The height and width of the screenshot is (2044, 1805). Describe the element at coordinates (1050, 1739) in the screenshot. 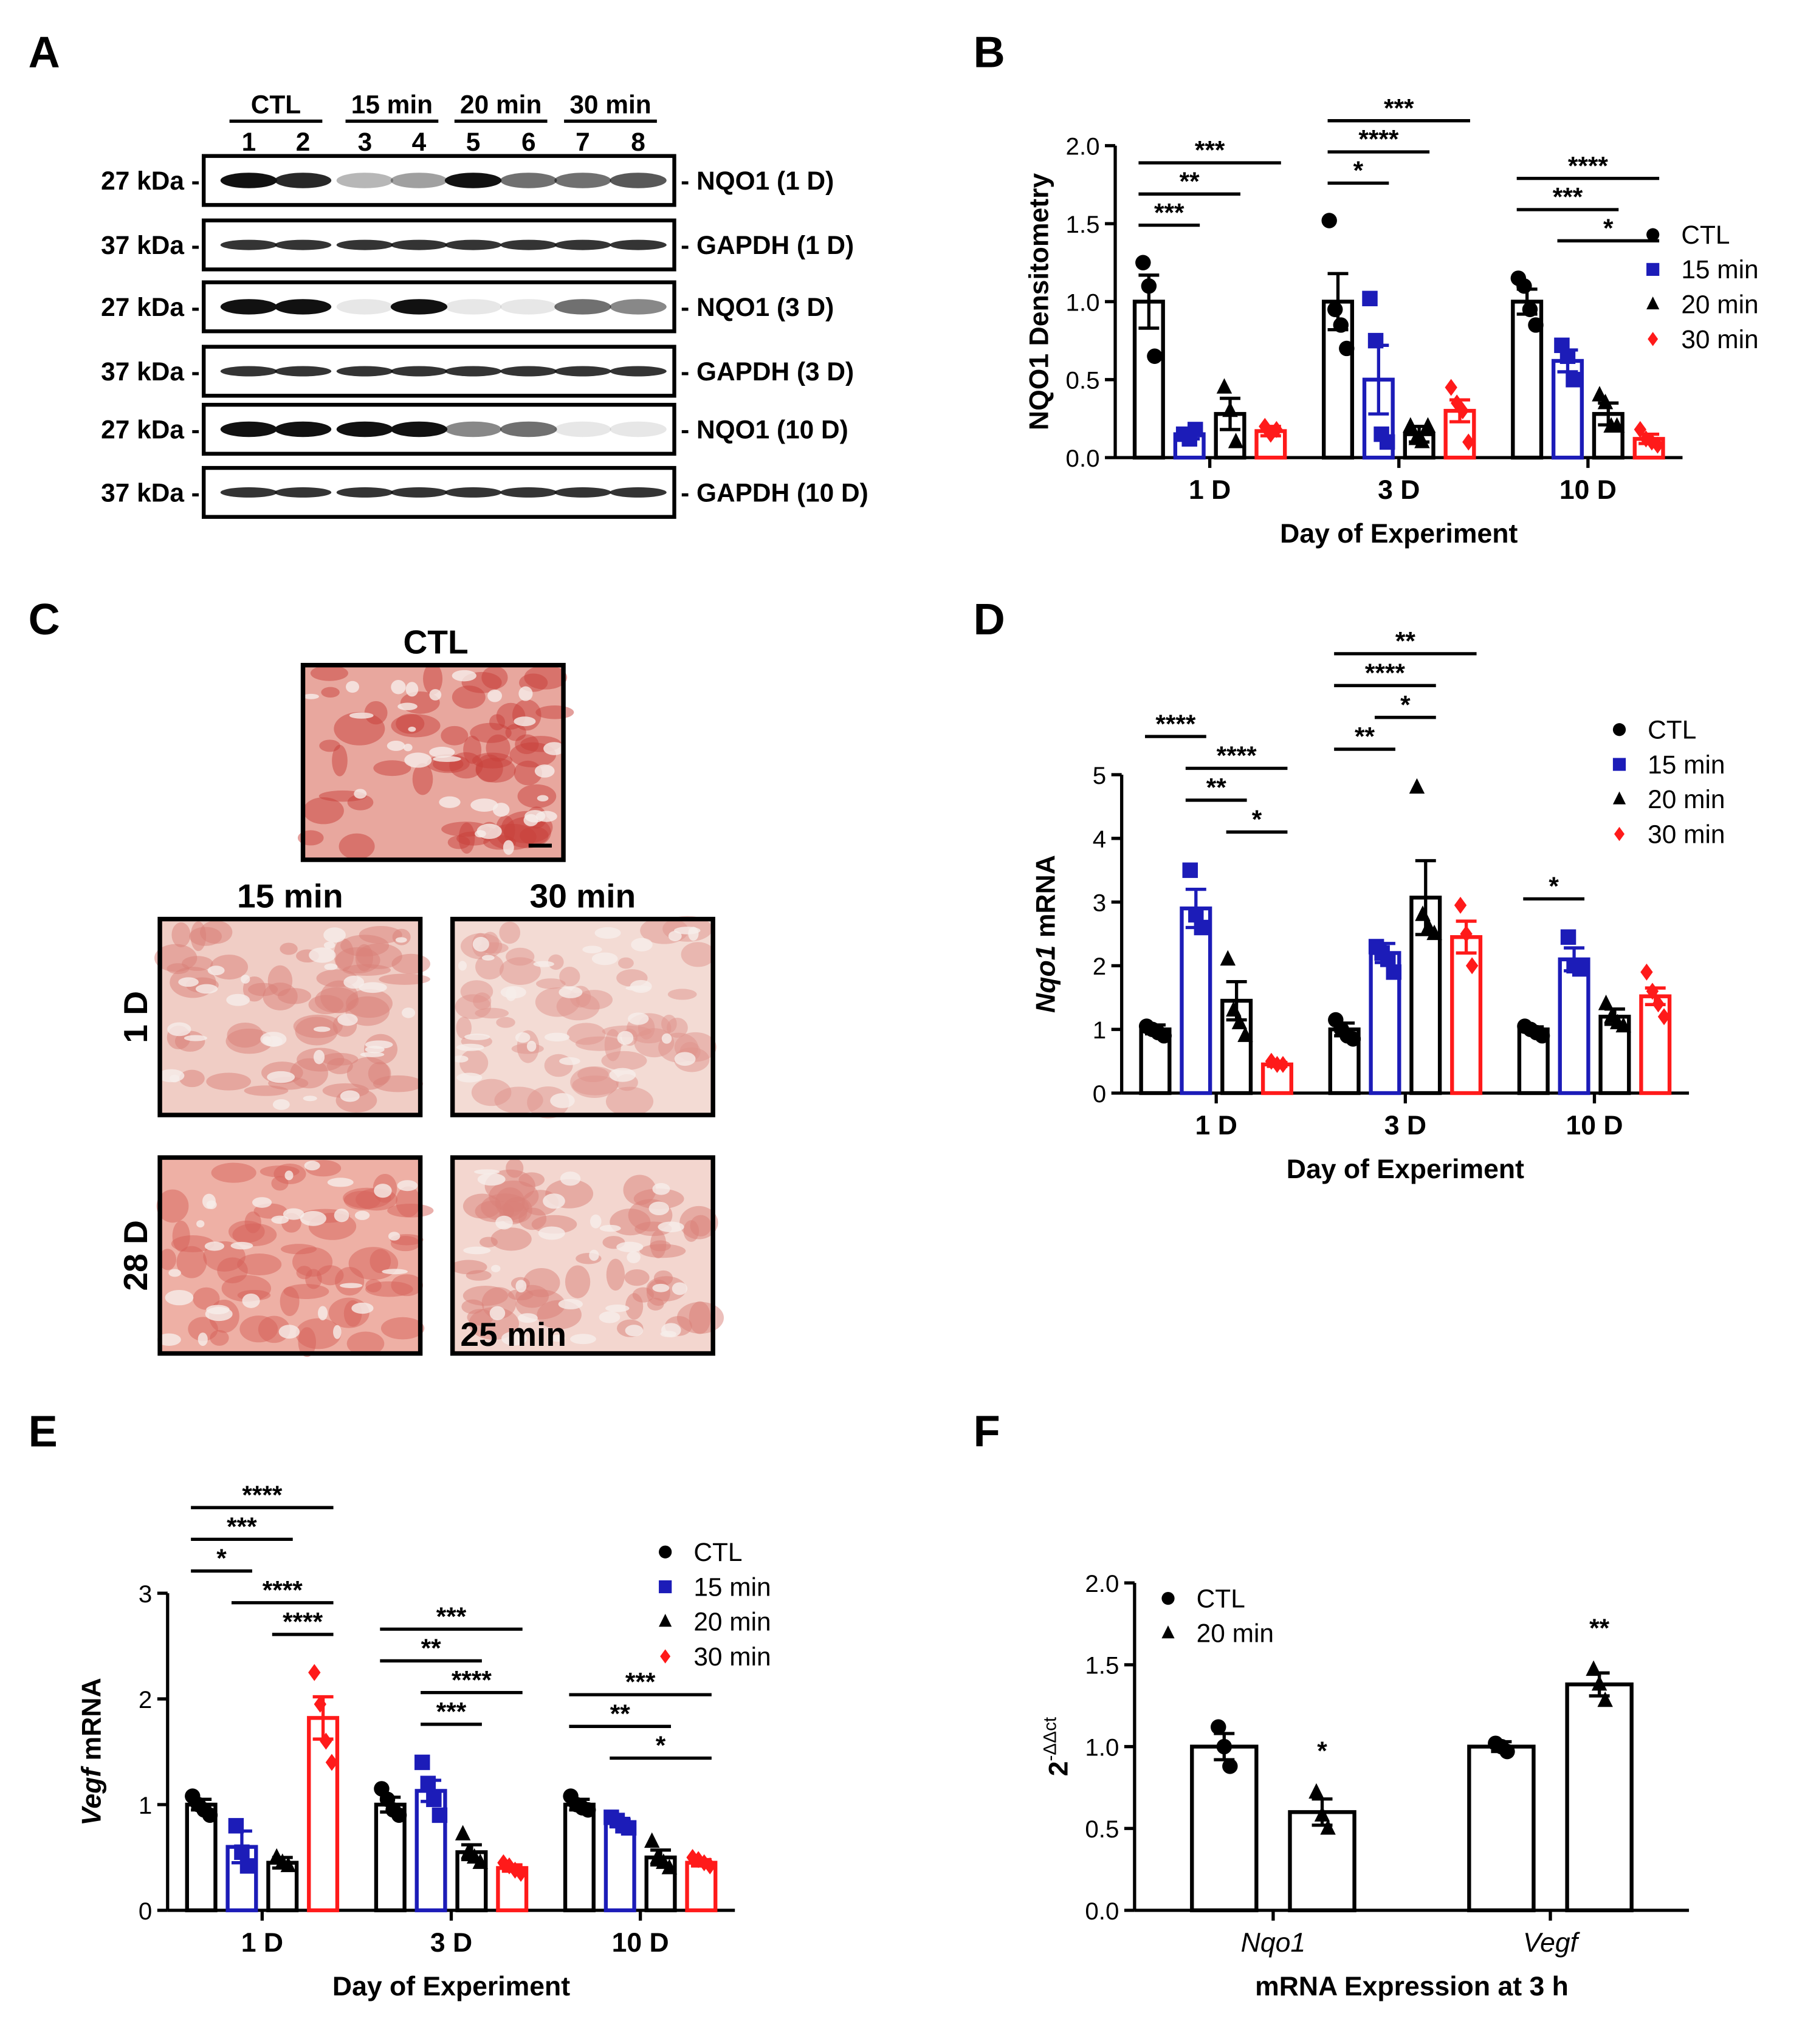

I see `y-axis-title-part: -ΔΔct` at that location.